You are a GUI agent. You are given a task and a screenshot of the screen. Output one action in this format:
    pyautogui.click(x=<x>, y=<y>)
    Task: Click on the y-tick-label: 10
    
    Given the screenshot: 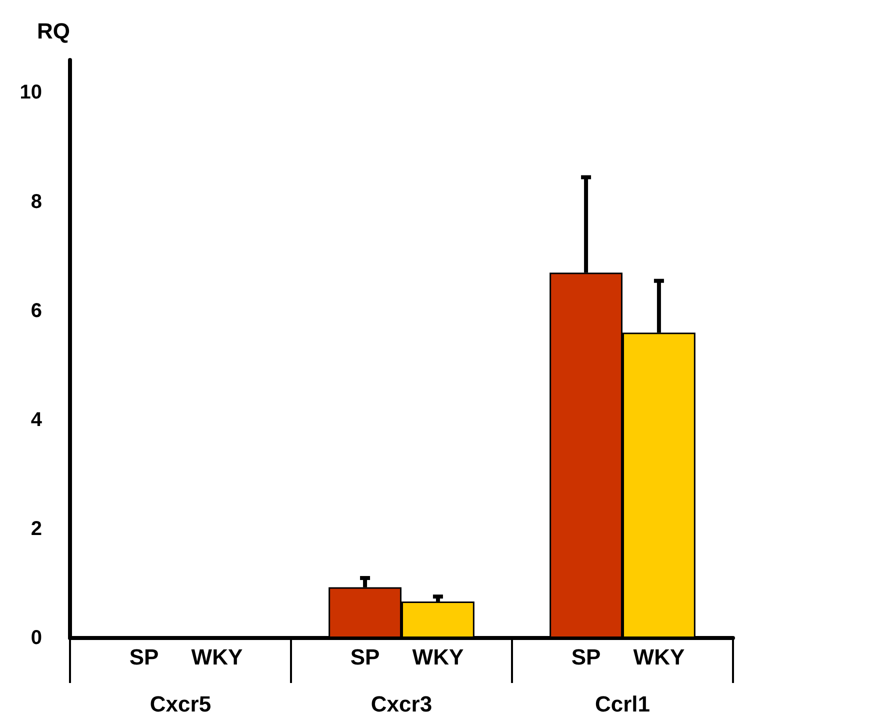 What is the action you would take?
    pyautogui.click(x=31, y=93)
    